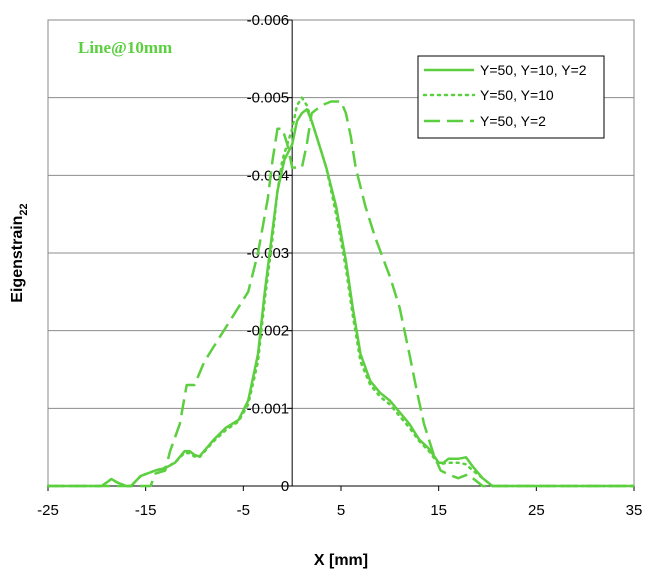 Image resolution: width=654 pixels, height=580 pixels. I want to click on x-tick-label: -5, so click(243, 510).